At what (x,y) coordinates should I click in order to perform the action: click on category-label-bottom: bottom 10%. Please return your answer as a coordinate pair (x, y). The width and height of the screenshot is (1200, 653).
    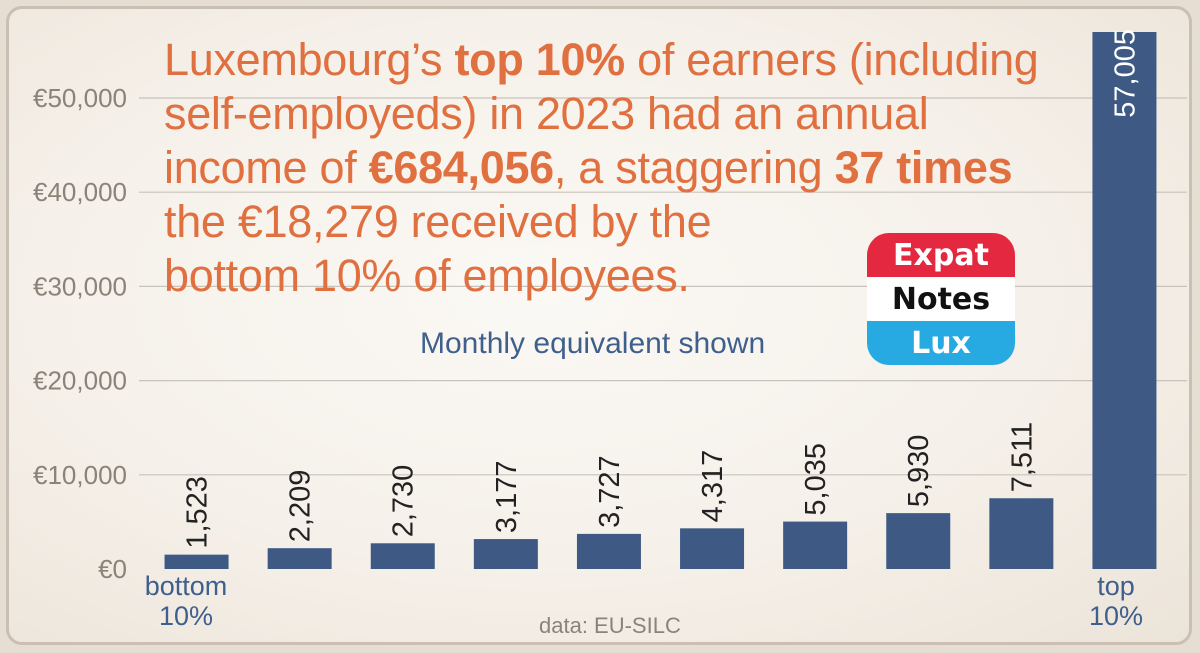
    Looking at the image, I should click on (186, 601).